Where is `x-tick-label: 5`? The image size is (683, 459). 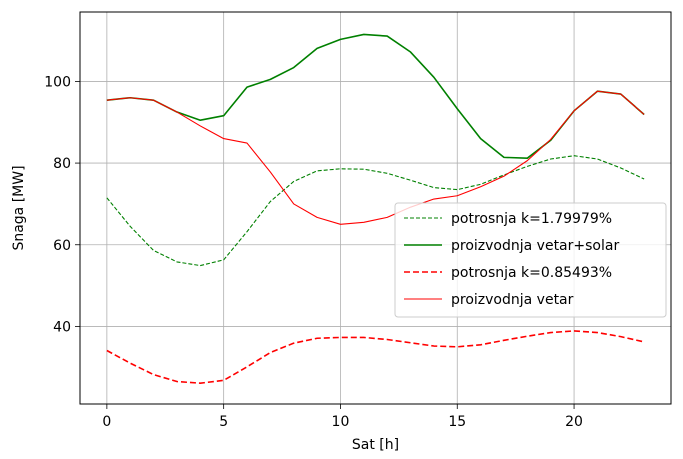 x-tick-label: 5 is located at coordinates (223, 422).